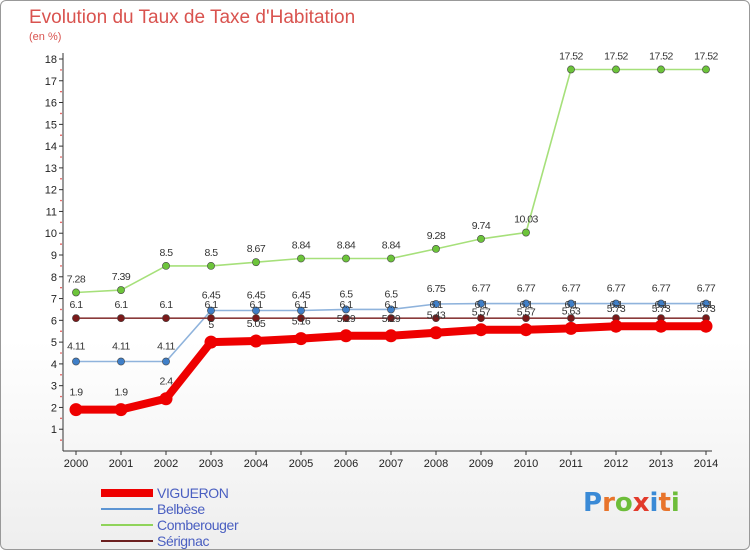 Image resolution: width=750 pixels, height=550 pixels. What do you see at coordinates (571, 464) in the screenshot?
I see `x-tick-label: 2011` at bounding box center [571, 464].